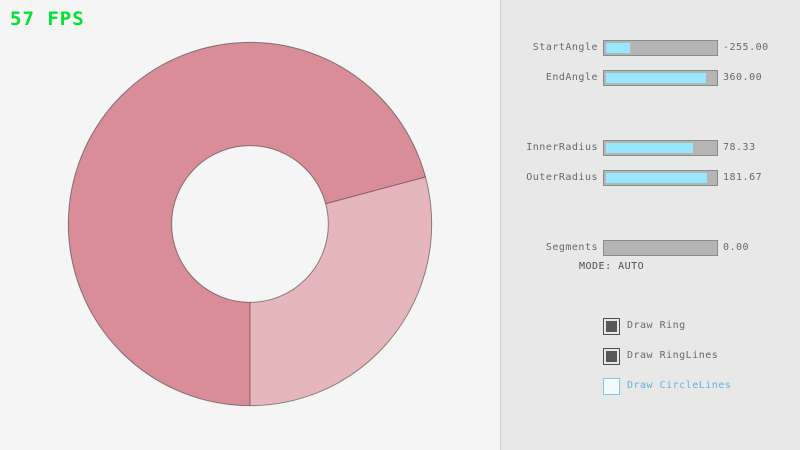 The width and height of the screenshot is (800, 450). What do you see at coordinates (565, 47) in the screenshot?
I see `slider-label: StartAngle` at bounding box center [565, 47].